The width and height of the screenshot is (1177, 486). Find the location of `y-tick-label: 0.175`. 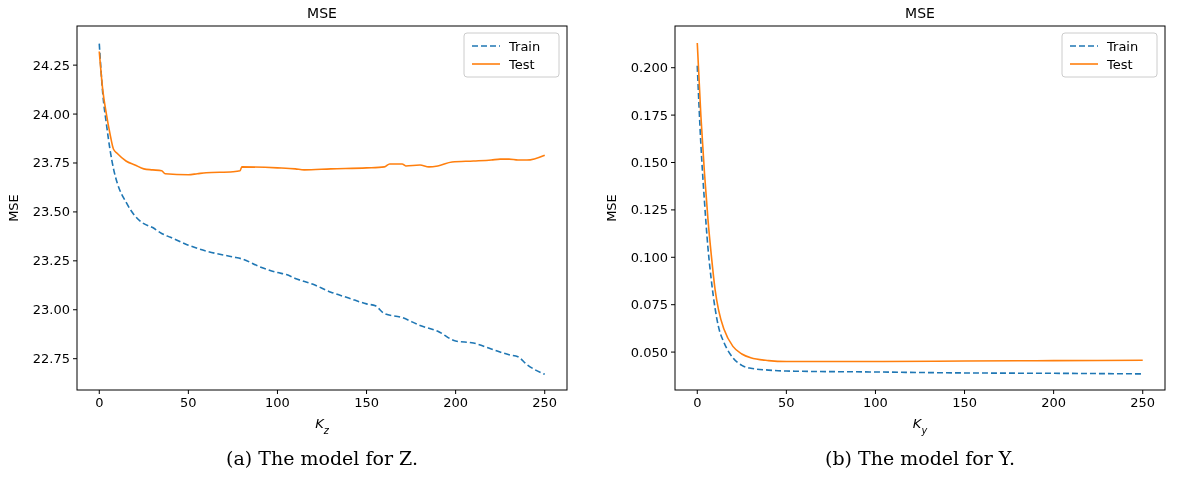

y-tick-label: 0.175 is located at coordinates (649, 115).